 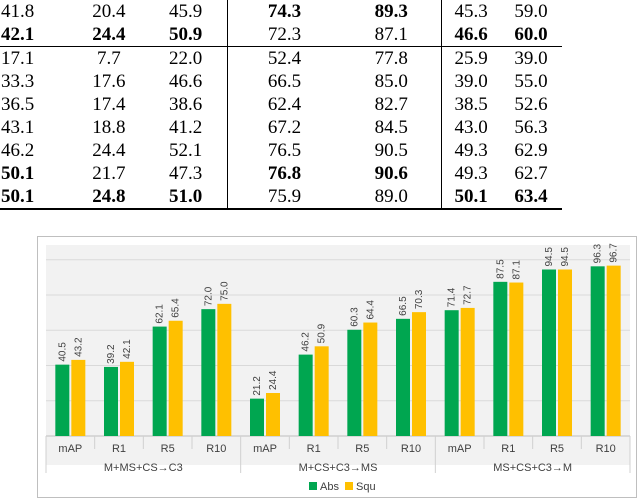 What do you see at coordinates (186, 58) in the screenshot?
I see `table-cell: 22.0` at bounding box center [186, 58].